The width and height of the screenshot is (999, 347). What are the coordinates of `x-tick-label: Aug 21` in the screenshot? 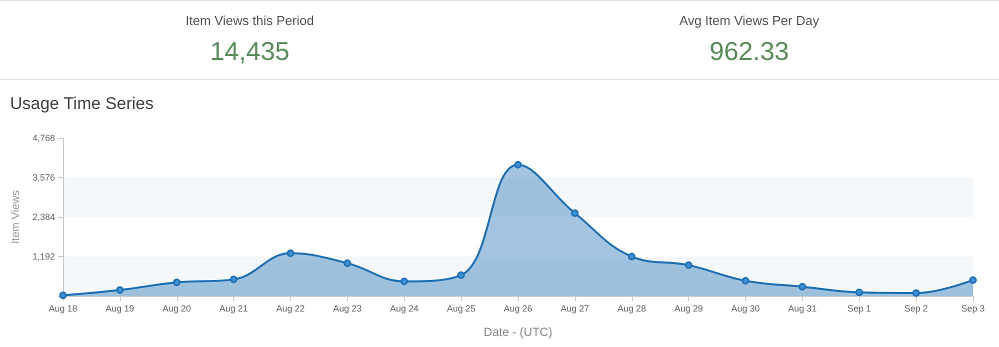 It's located at (233, 309).